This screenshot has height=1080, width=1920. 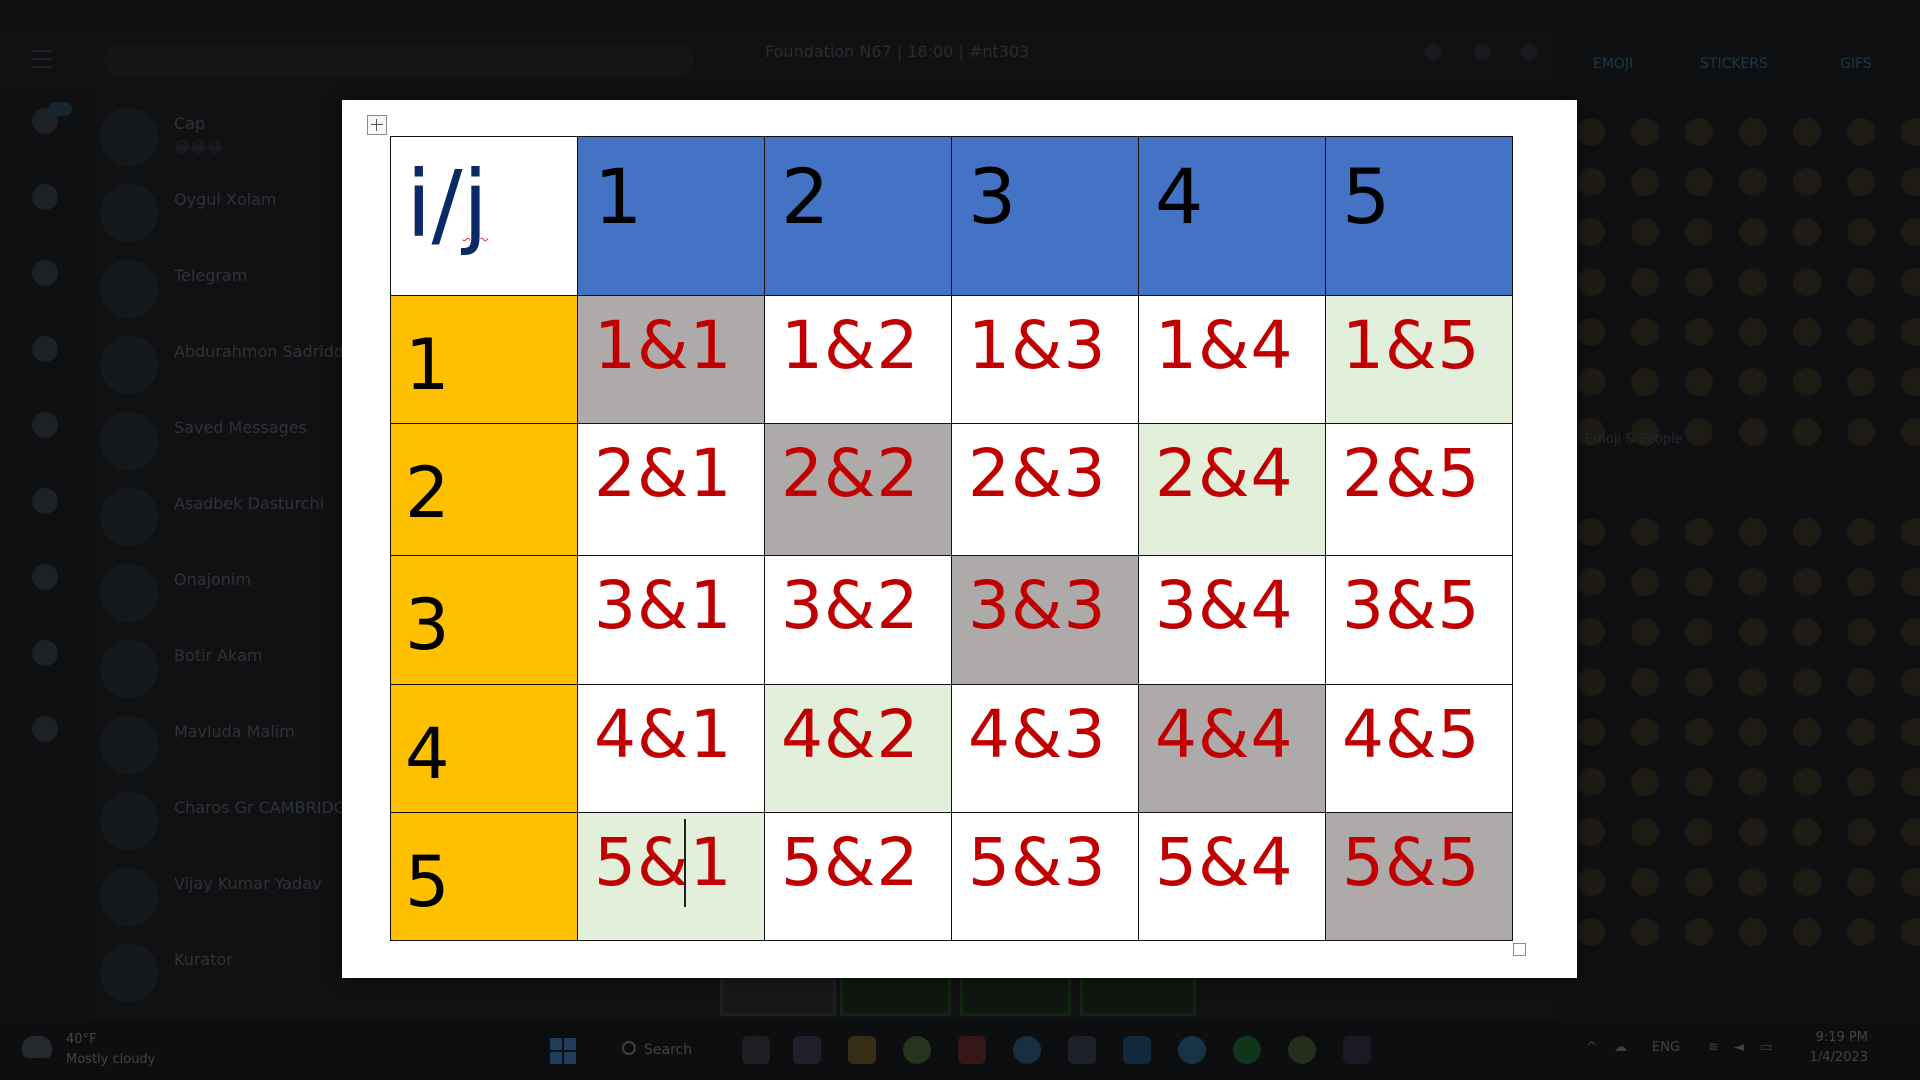 I want to click on column-header-cell: 5, so click(x=1419, y=216).